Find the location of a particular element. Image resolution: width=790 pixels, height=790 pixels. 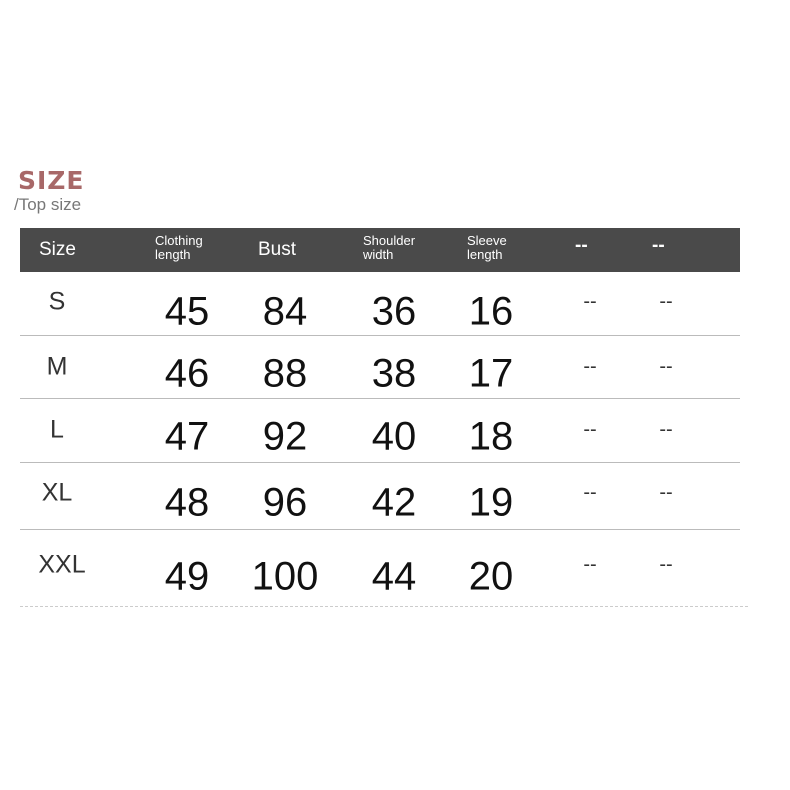

table-cell: 16 is located at coordinates (491, 311).